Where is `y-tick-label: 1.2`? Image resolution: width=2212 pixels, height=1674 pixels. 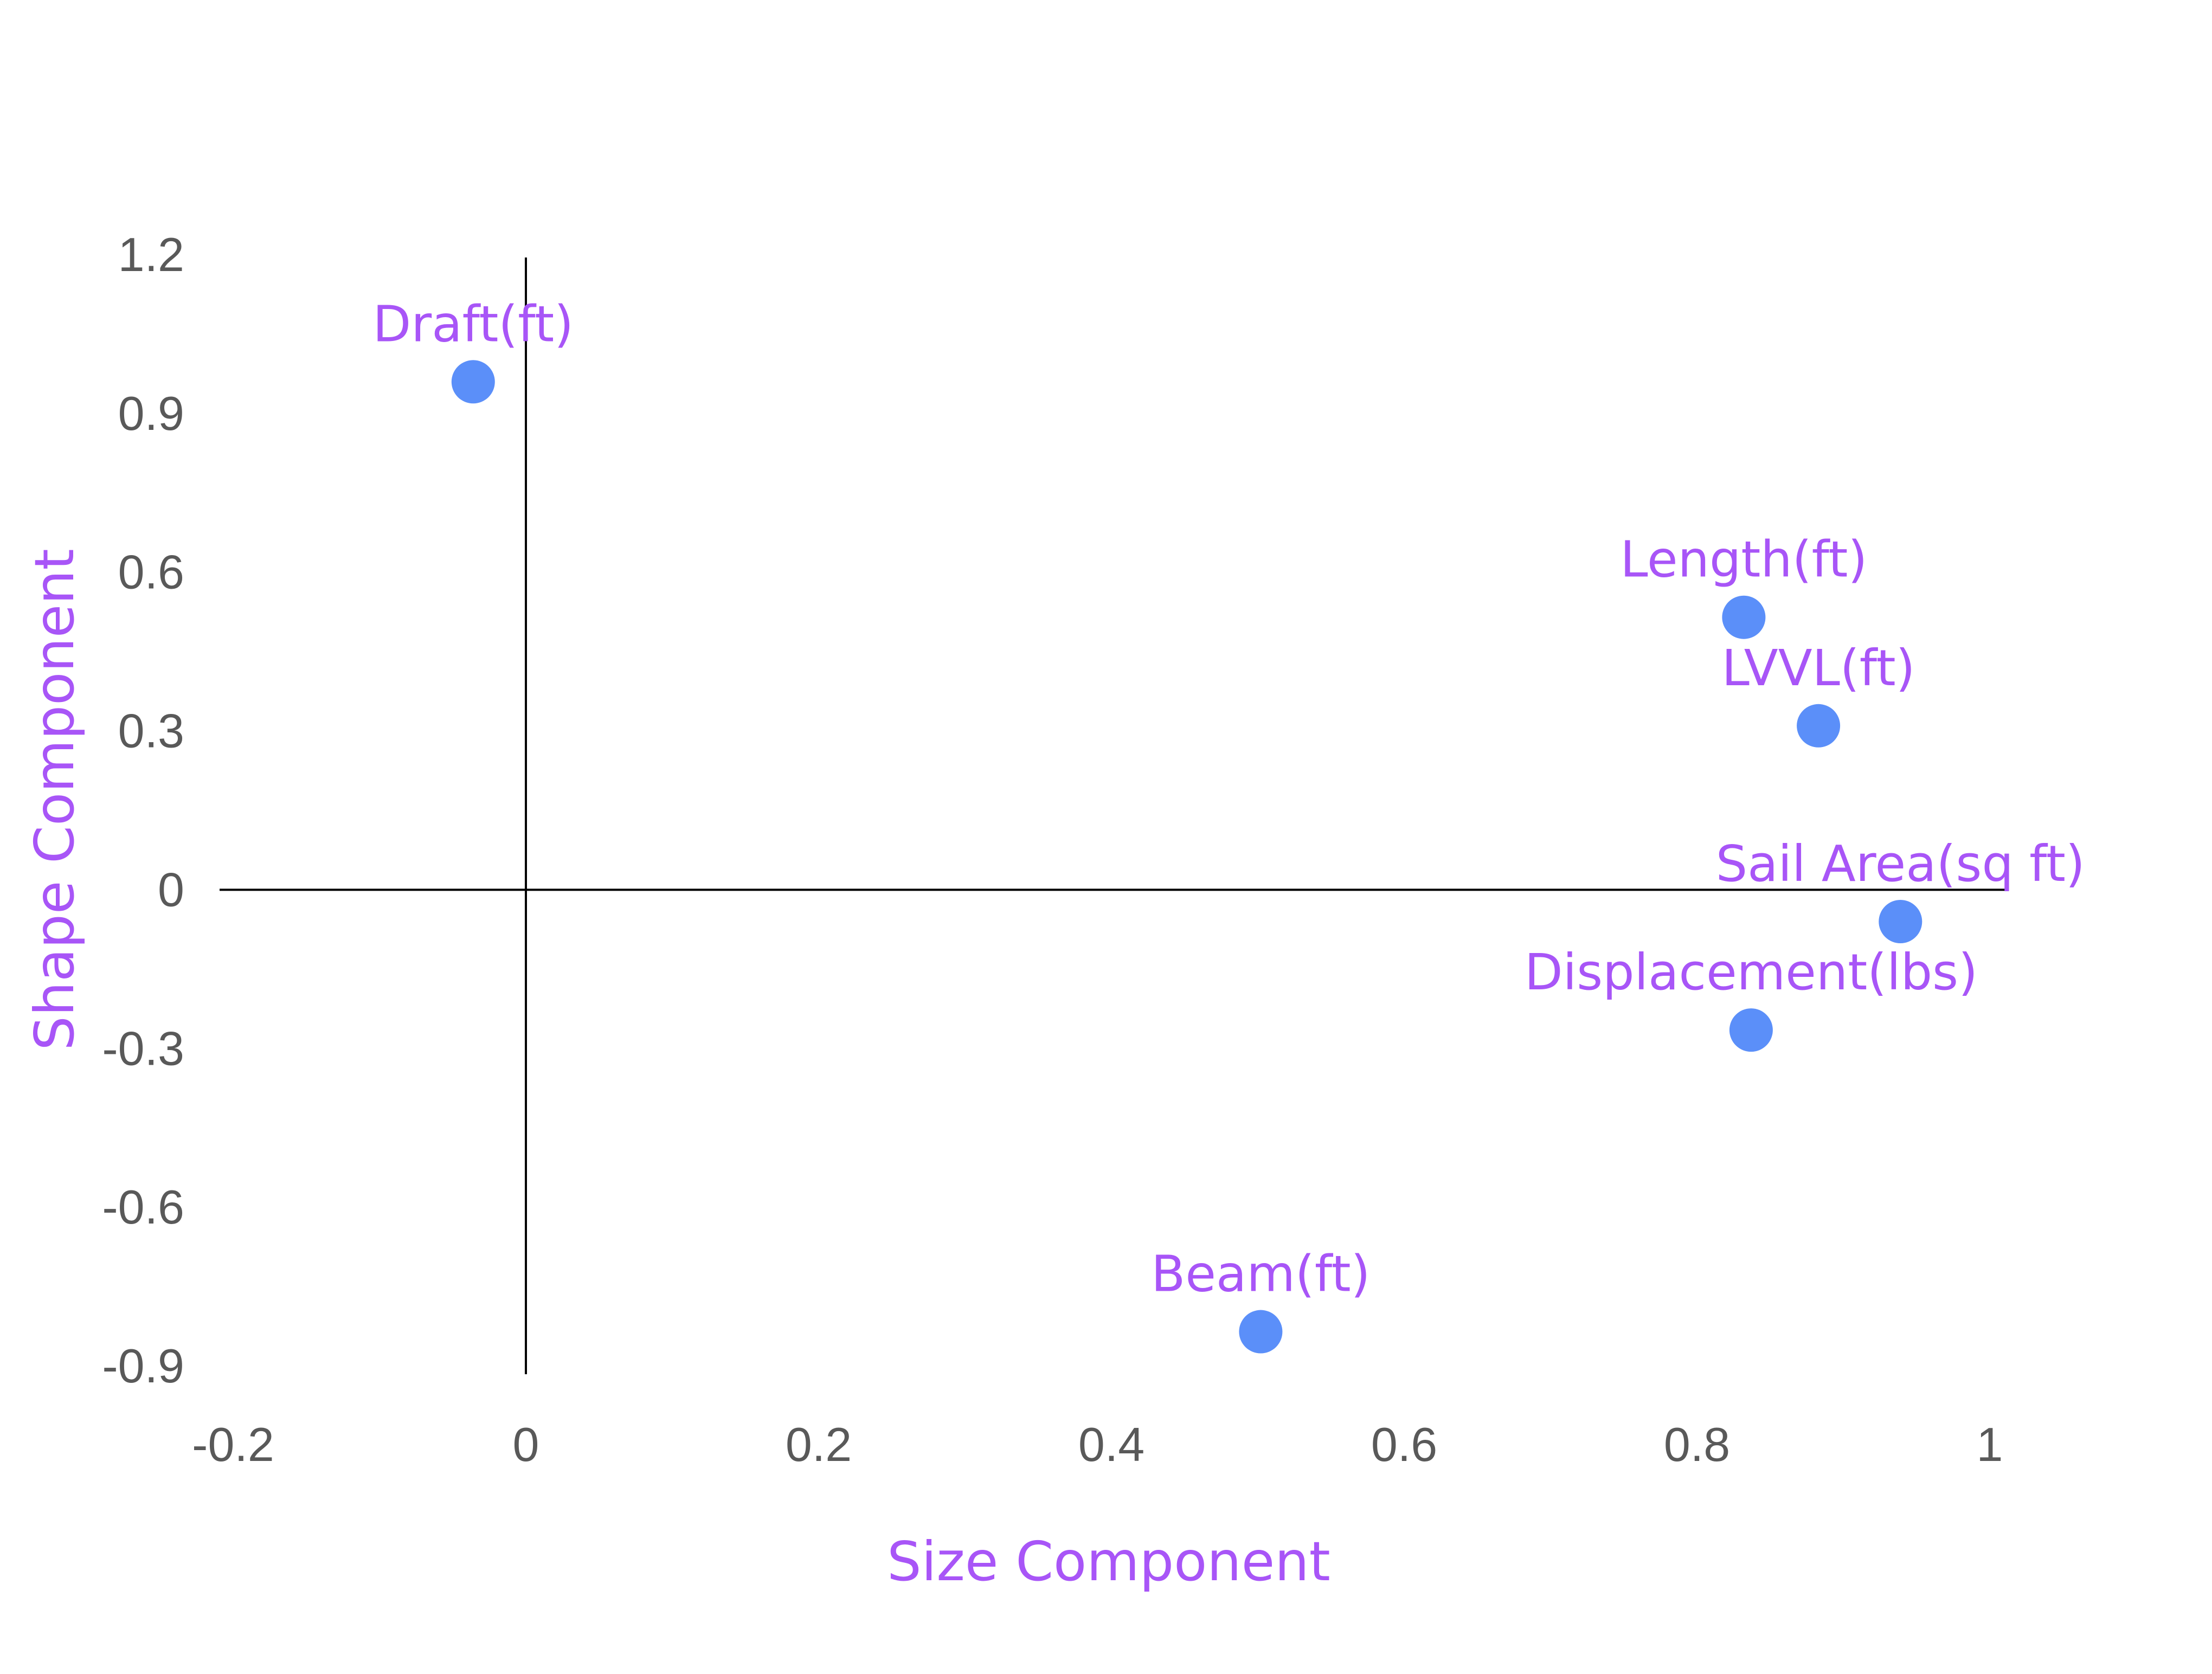
y-tick-label: 1.2 is located at coordinates (151, 254).